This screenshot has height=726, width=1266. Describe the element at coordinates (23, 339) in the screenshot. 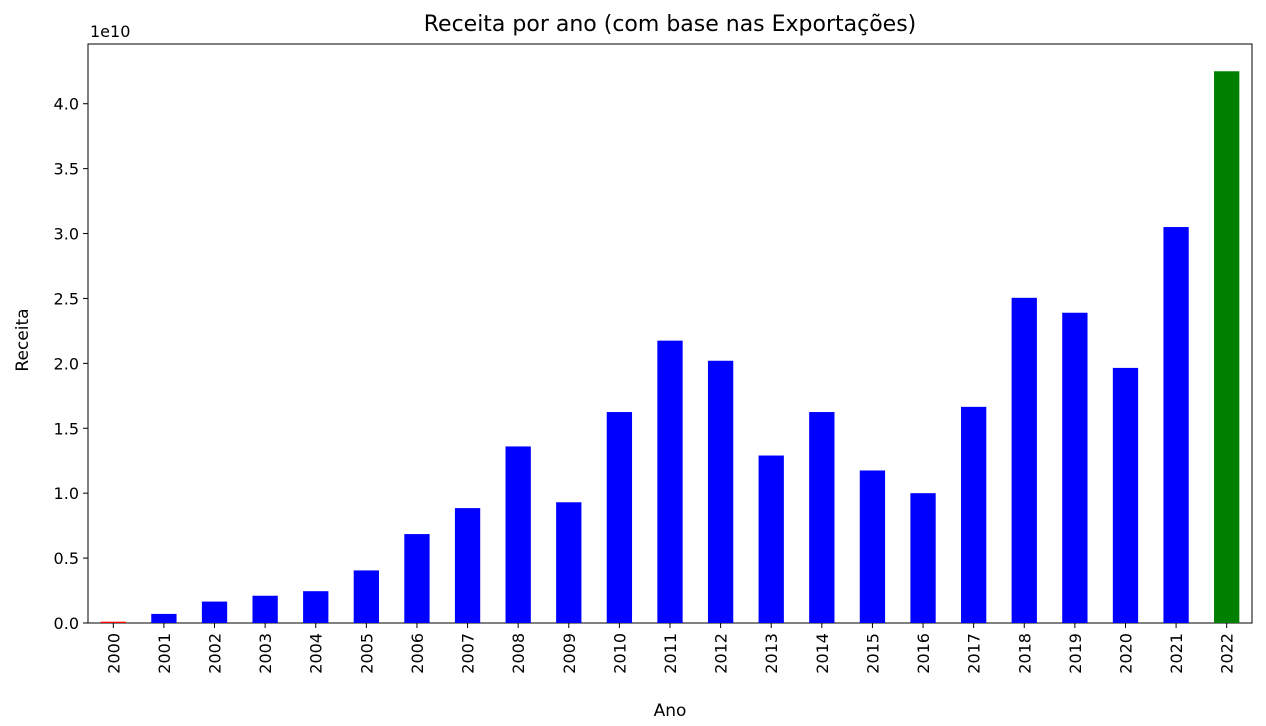

I see `y-axis-label: Receita` at that location.